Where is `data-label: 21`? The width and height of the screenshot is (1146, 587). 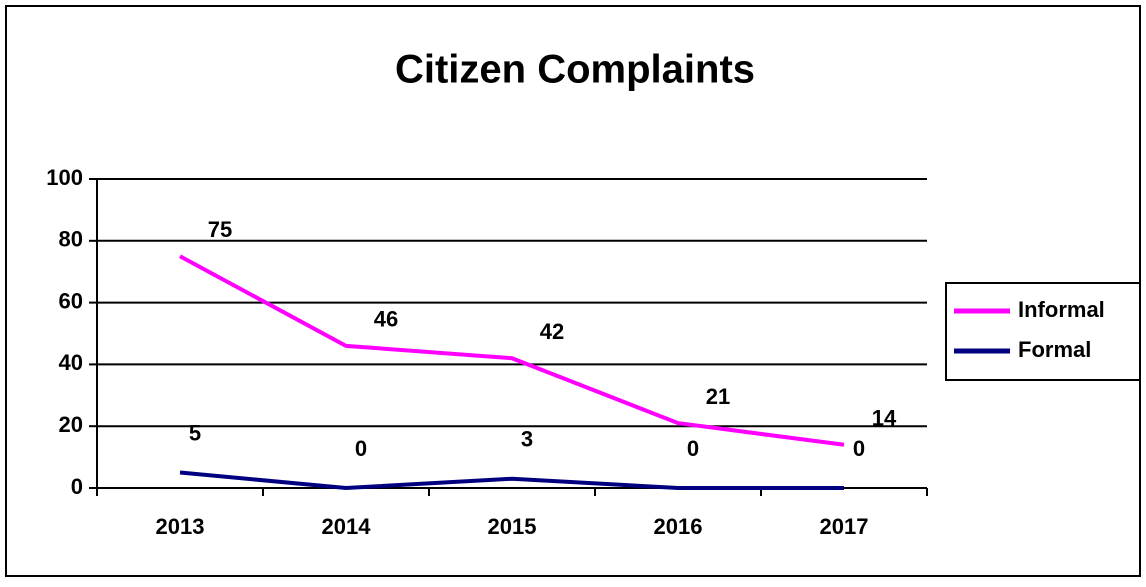
data-label: 21 is located at coordinates (718, 396).